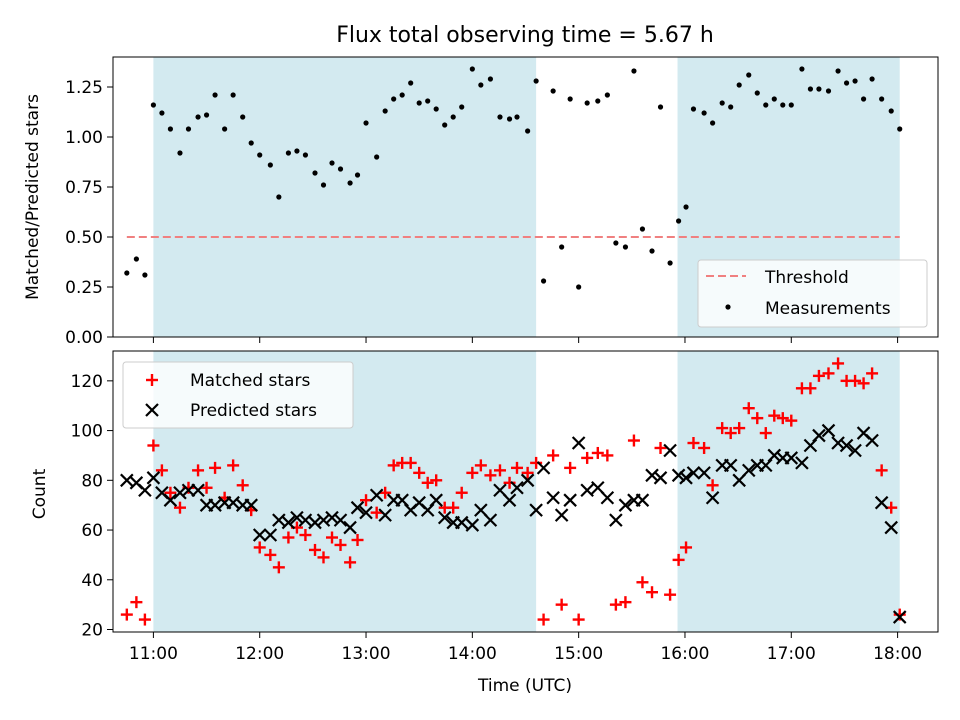 Image resolution: width=960 pixels, height=720 pixels. Describe the element at coordinates (366, 654) in the screenshot. I see `x-tick-label: 13:00` at that location.